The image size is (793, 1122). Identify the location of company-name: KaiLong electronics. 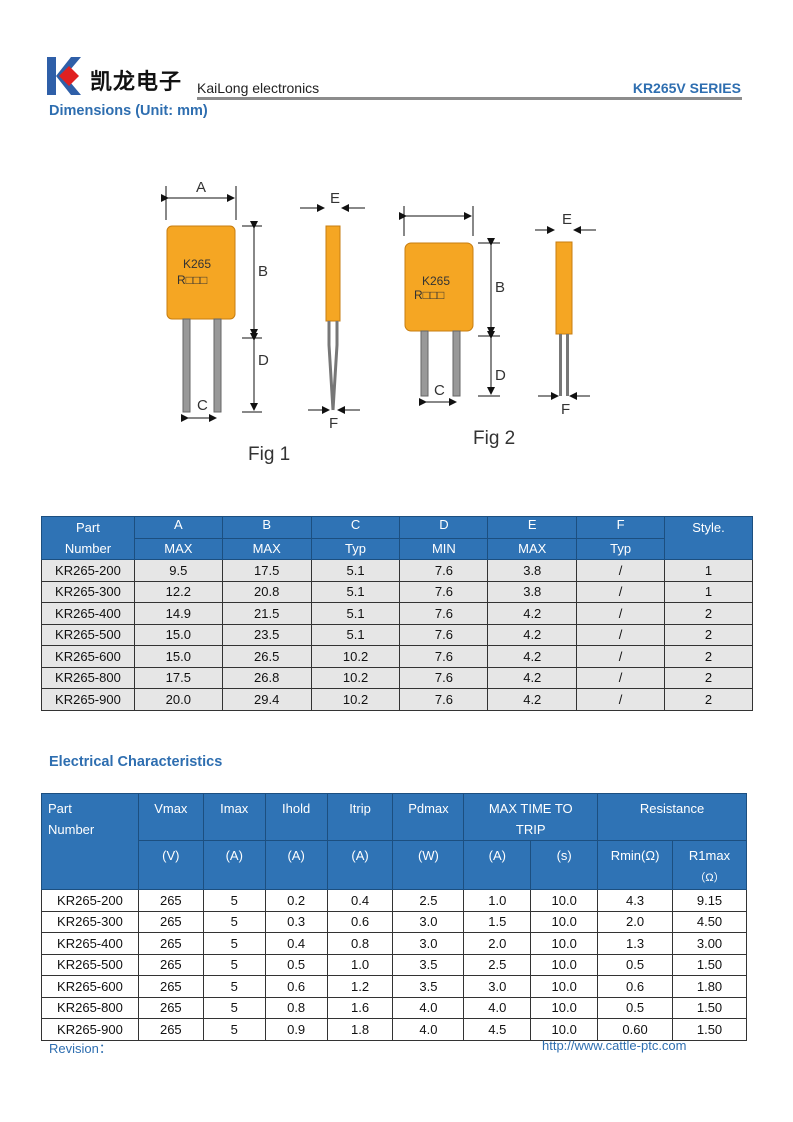
(258, 88).